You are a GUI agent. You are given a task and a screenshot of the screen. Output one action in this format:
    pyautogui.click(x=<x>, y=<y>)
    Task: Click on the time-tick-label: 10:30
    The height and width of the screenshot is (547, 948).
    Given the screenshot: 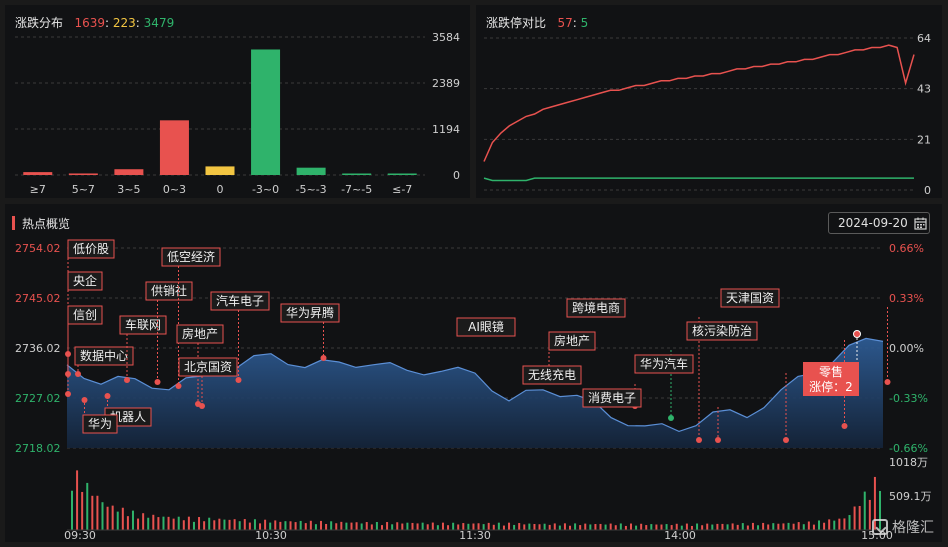 What is the action you would take?
    pyautogui.click(x=271, y=535)
    